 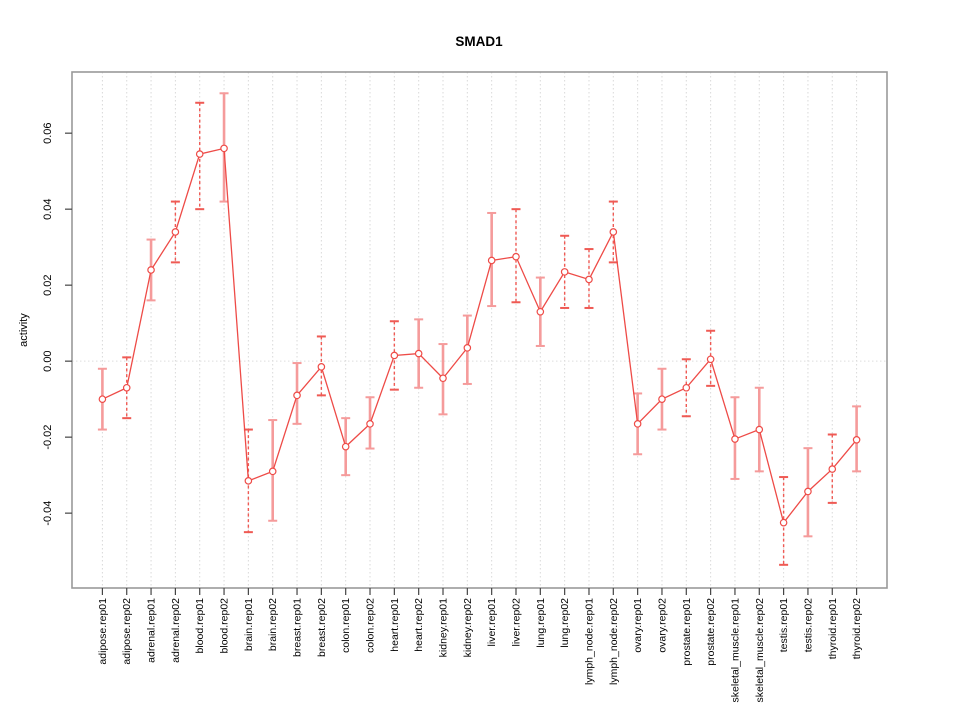 I want to click on x-tick-label: breast.rep01, so click(x=298, y=627).